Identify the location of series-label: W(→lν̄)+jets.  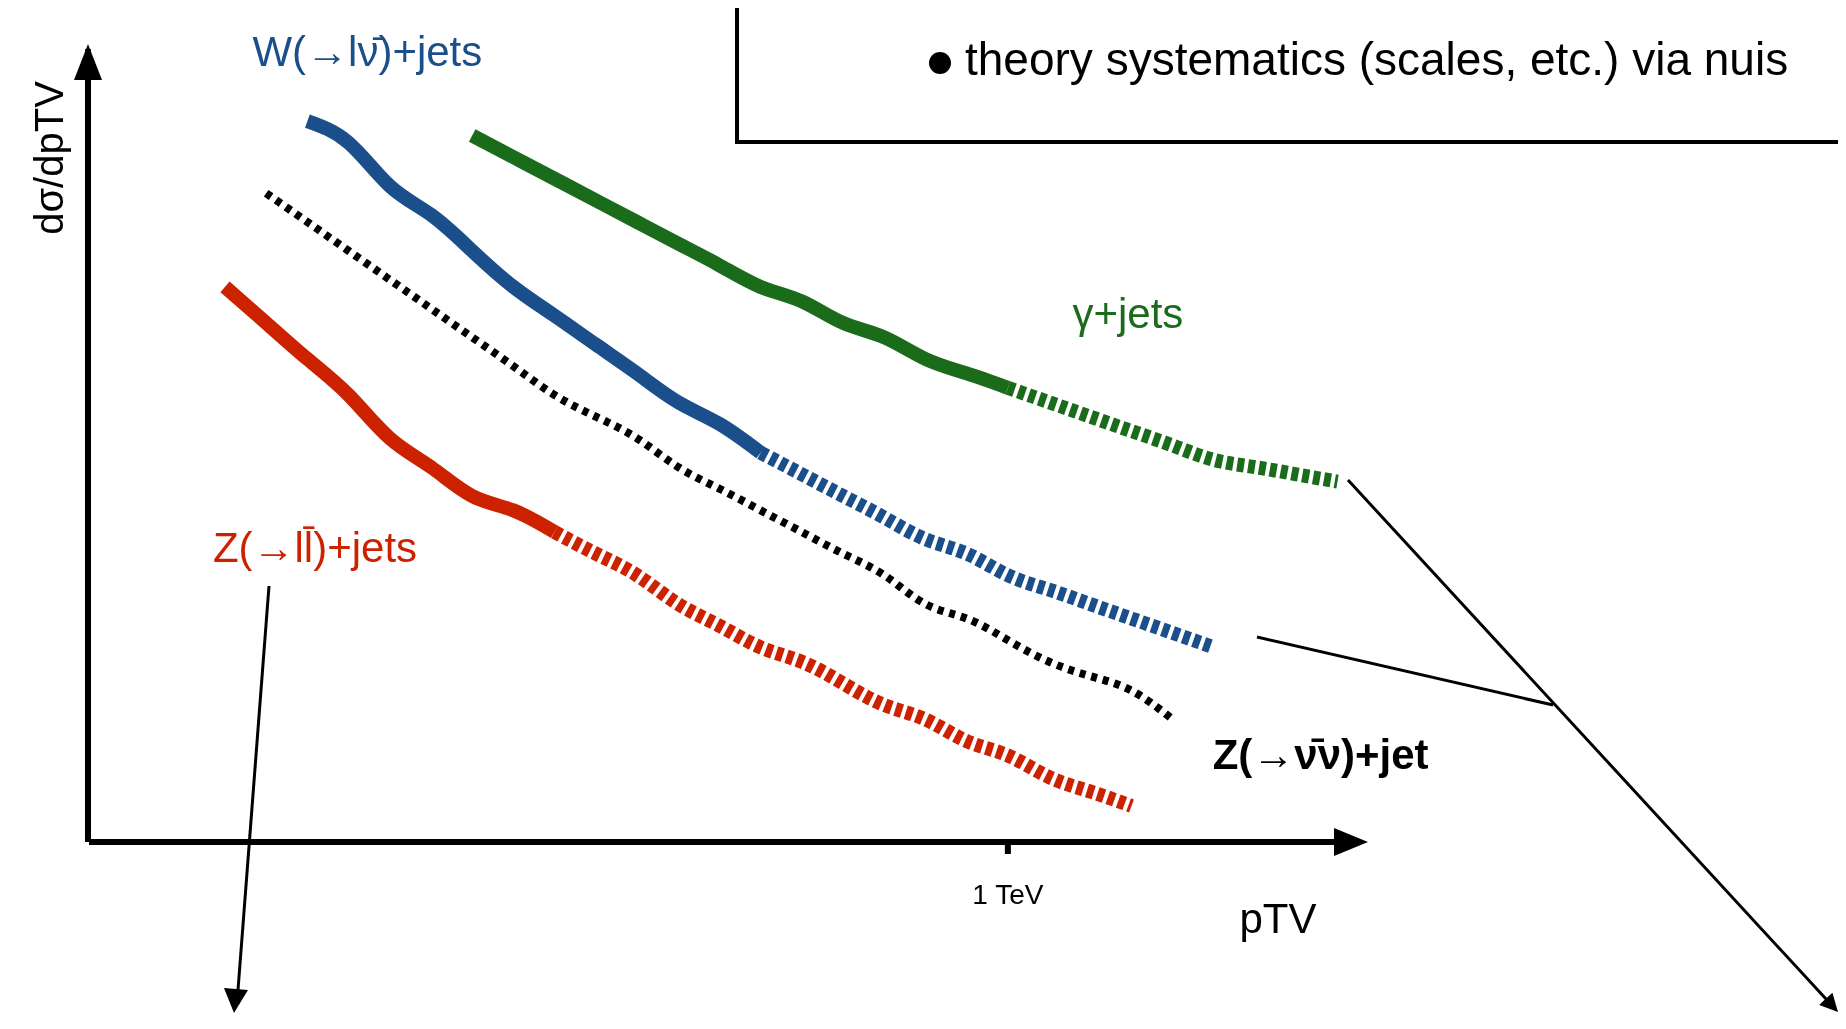
(367, 52).